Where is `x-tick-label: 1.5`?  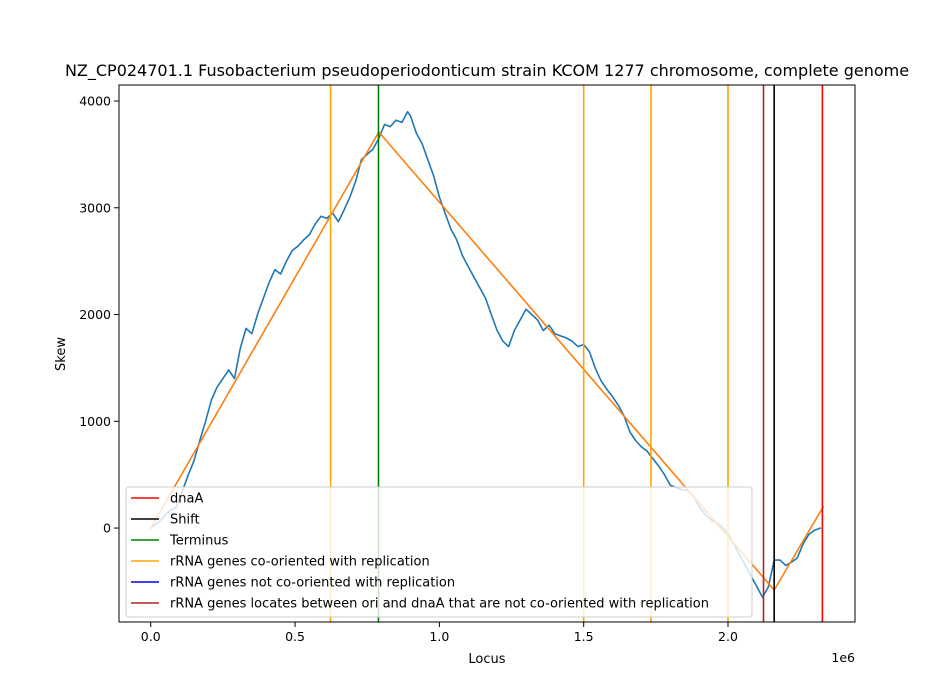
x-tick-label: 1.5 is located at coordinates (584, 636).